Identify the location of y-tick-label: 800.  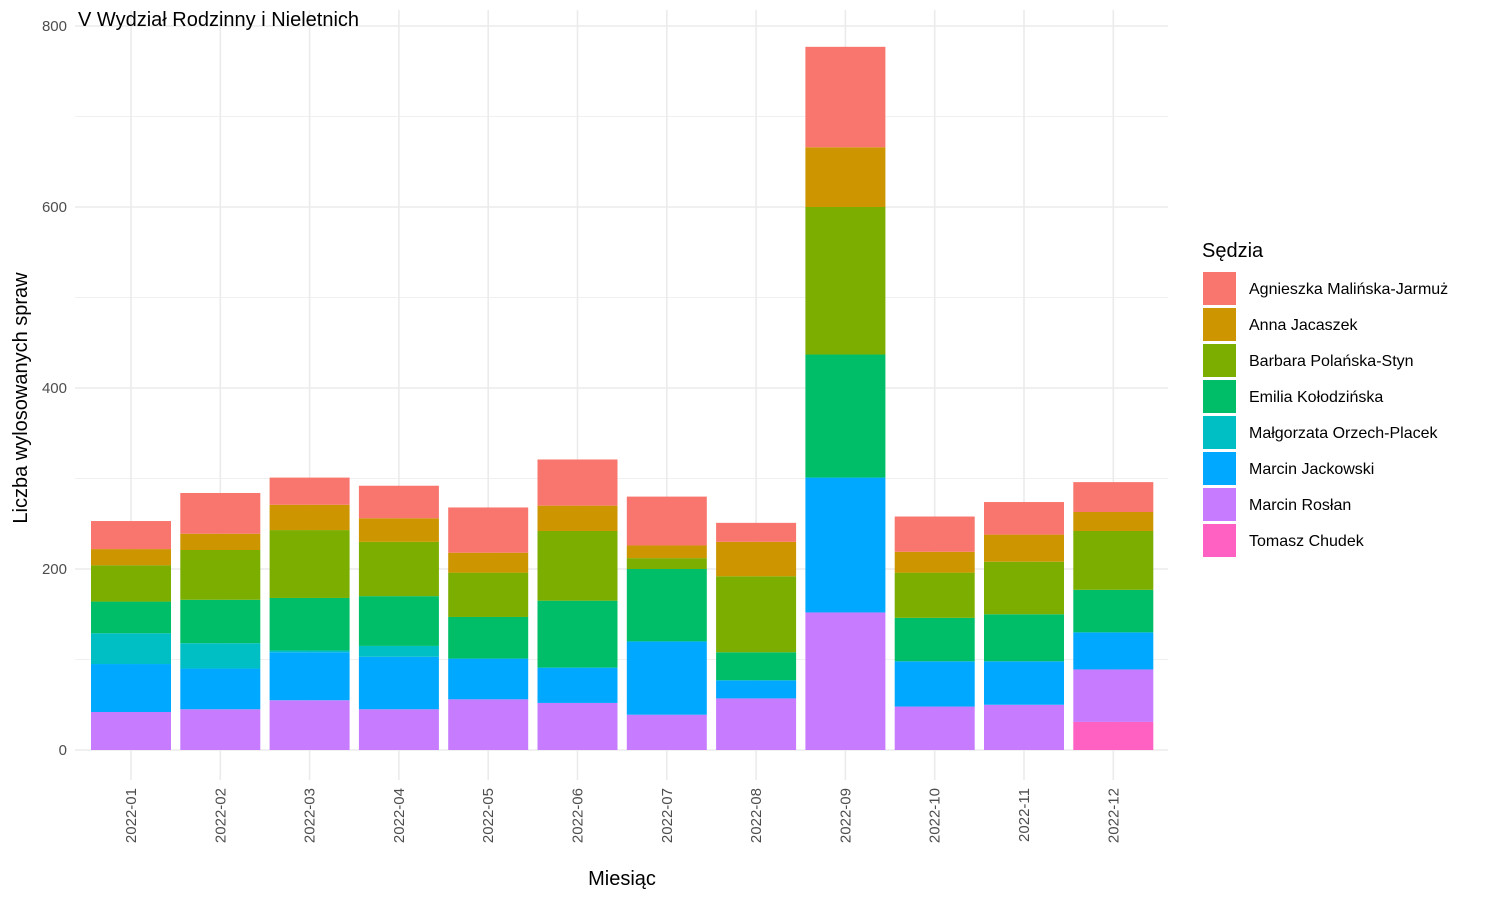
(54, 26).